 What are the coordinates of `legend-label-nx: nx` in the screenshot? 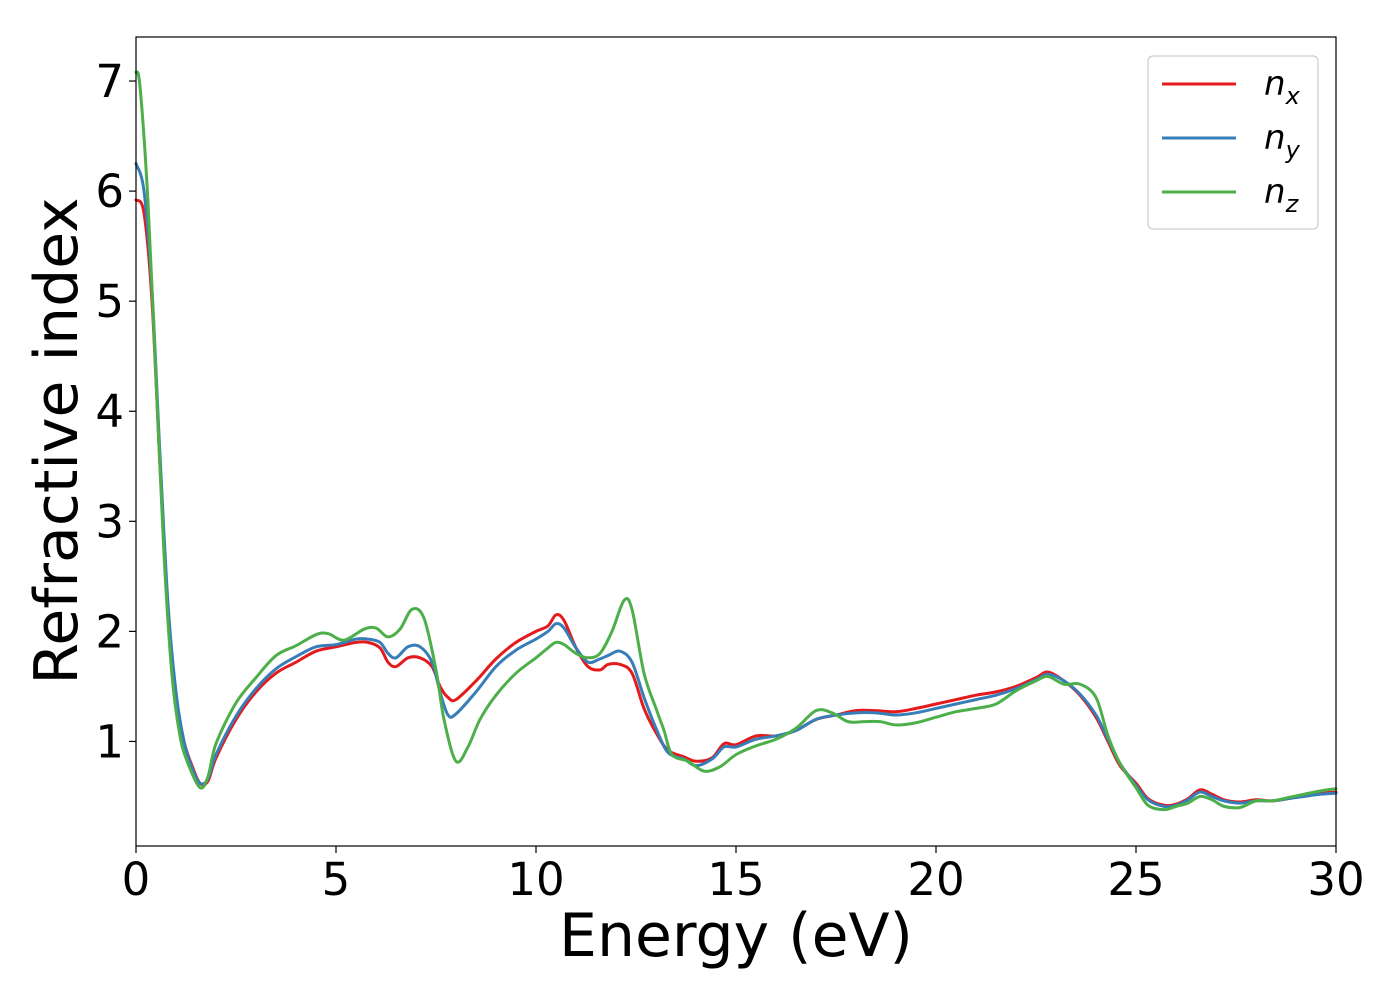 It's located at (1282, 87).